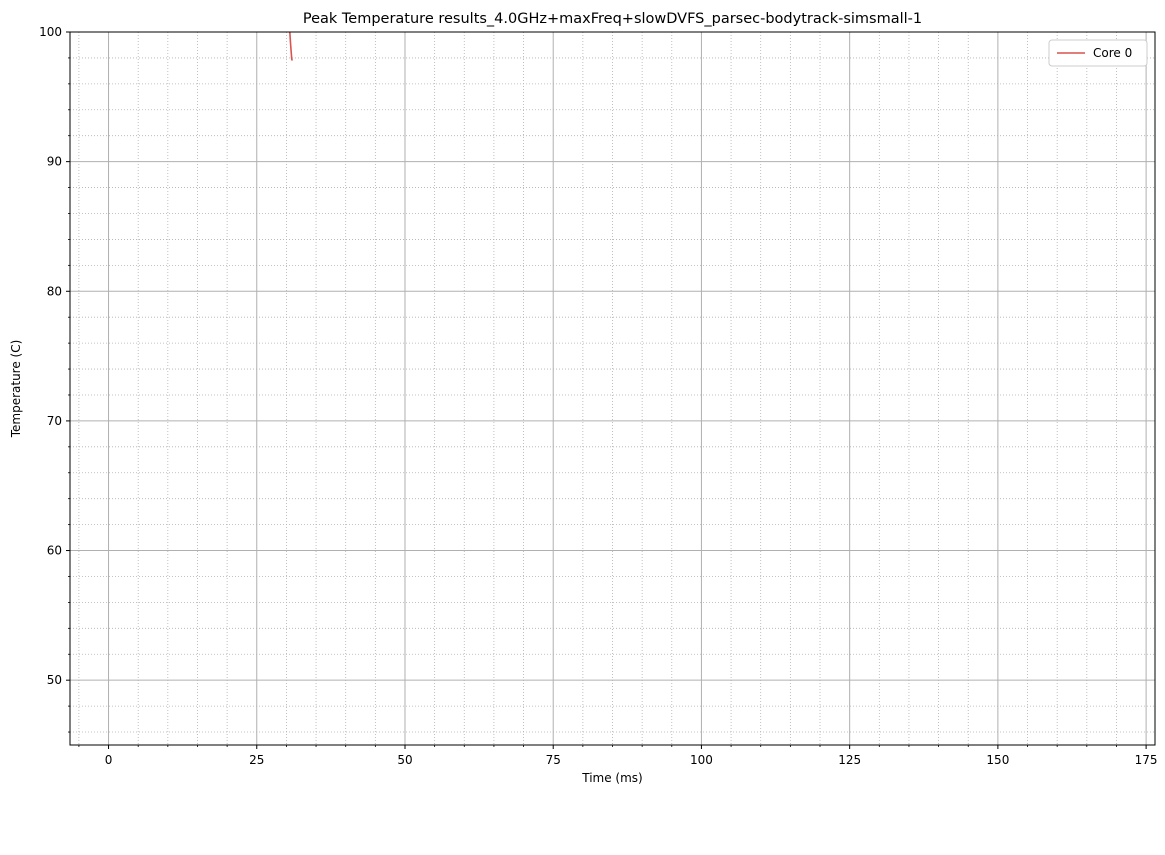  I want to click on x-tick-label: 100, so click(701, 760).